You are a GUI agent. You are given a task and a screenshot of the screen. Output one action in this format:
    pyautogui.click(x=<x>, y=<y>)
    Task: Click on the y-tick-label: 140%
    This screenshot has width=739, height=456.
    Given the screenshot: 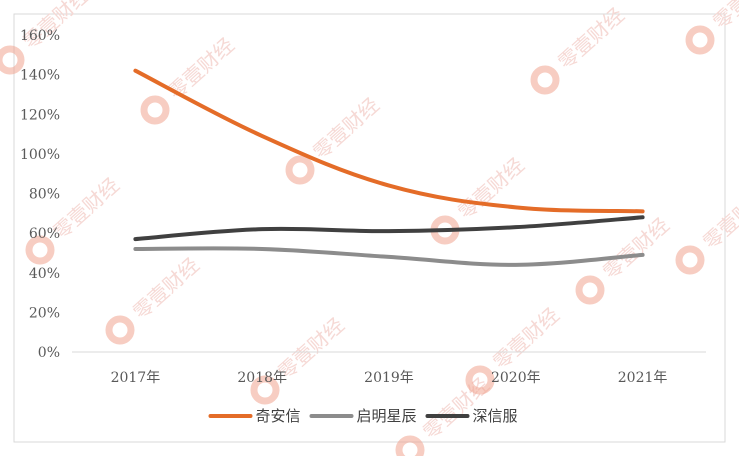 What is the action you would take?
    pyautogui.click(x=40, y=76)
    